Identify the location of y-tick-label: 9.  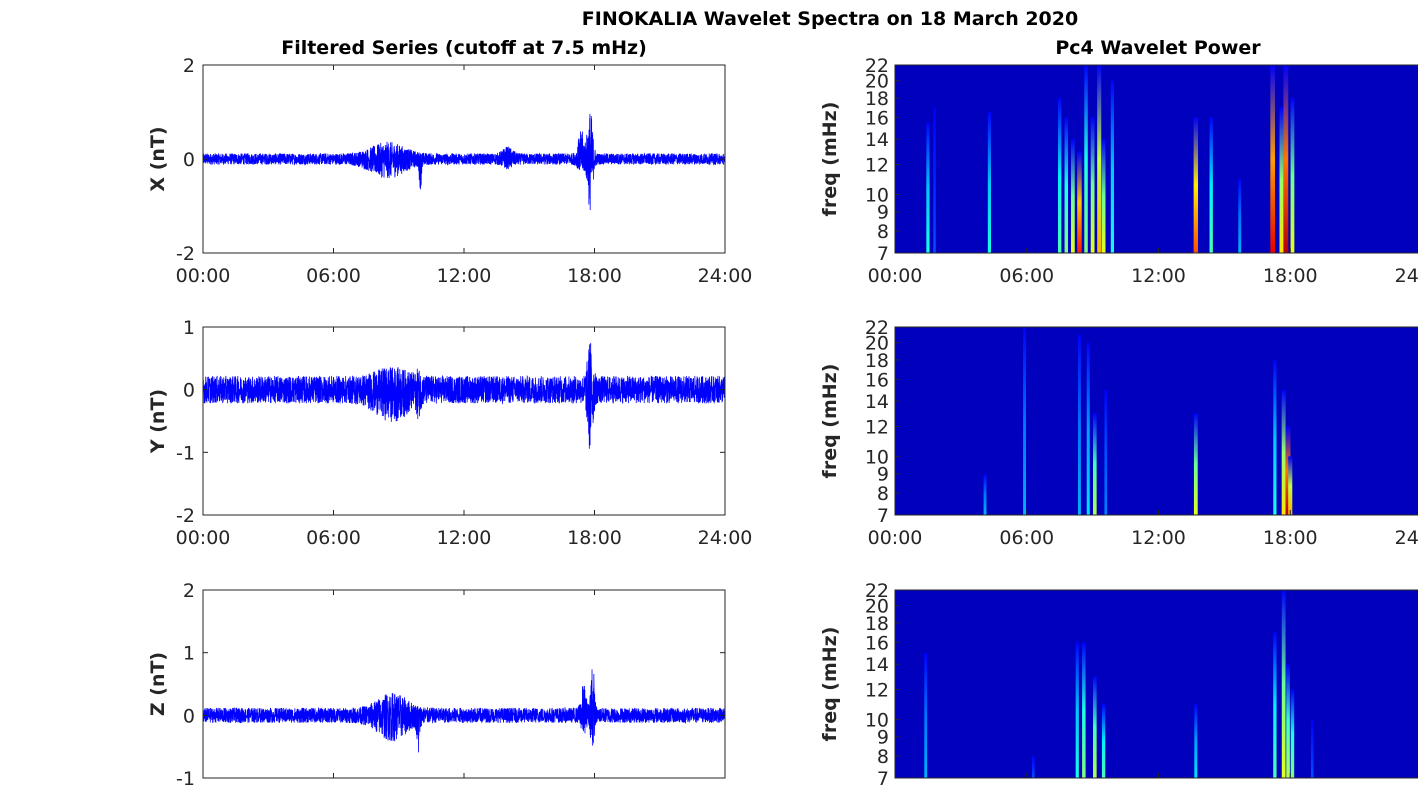
(883, 213).